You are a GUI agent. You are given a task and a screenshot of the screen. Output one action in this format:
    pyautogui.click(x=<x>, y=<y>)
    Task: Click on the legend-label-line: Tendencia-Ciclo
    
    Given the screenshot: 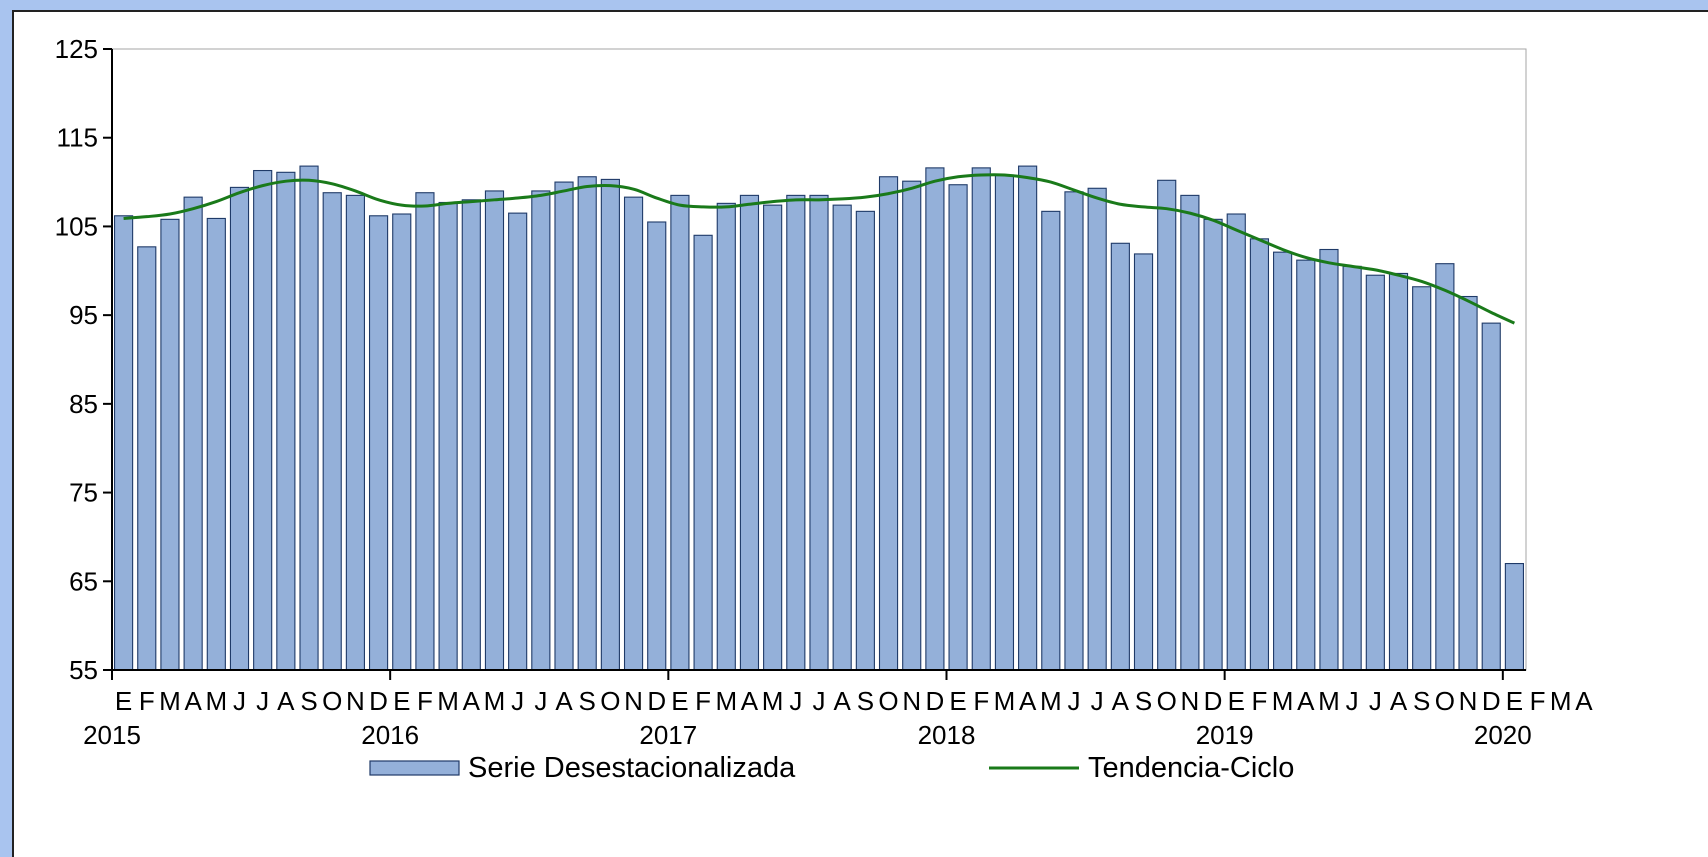 What is the action you would take?
    pyautogui.click(x=1191, y=768)
    